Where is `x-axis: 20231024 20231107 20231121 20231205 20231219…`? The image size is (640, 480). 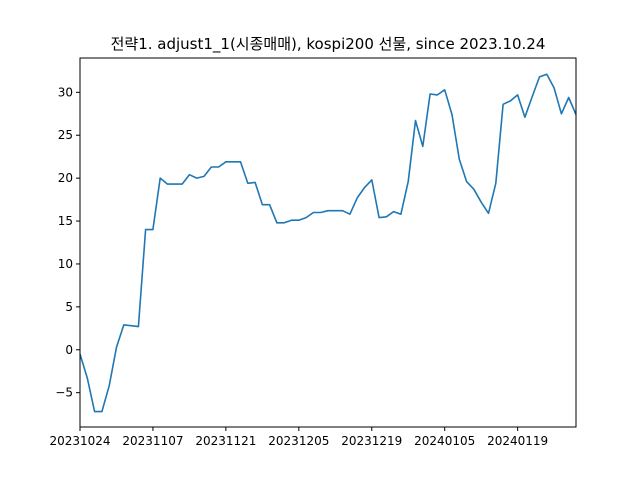 x-axis: 20231024 20231107 20231121 20231205 20231219… is located at coordinates (298, 437).